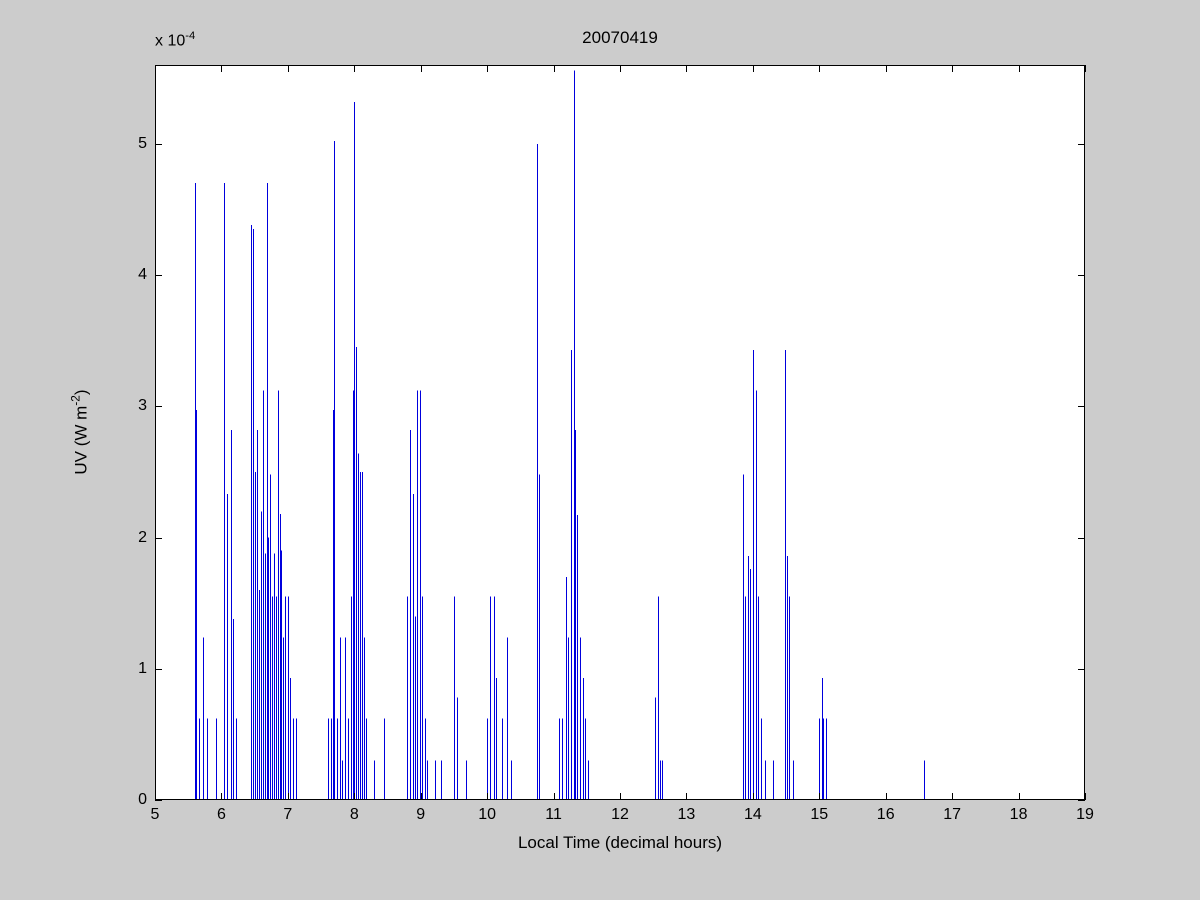 The width and height of the screenshot is (1200, 900). I want to click on x-tick-label: 19, so click(1085, 814).